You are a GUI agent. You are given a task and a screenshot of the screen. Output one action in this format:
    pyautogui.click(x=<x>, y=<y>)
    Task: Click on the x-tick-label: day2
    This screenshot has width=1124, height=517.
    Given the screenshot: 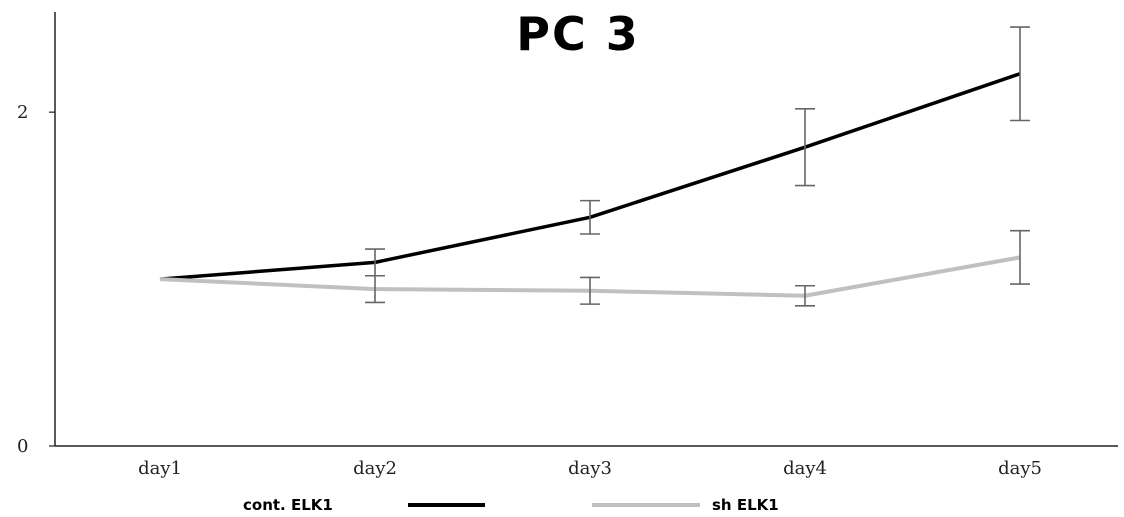 What is the action you would take?
    pyautogui.click(x=375, y=468)
    